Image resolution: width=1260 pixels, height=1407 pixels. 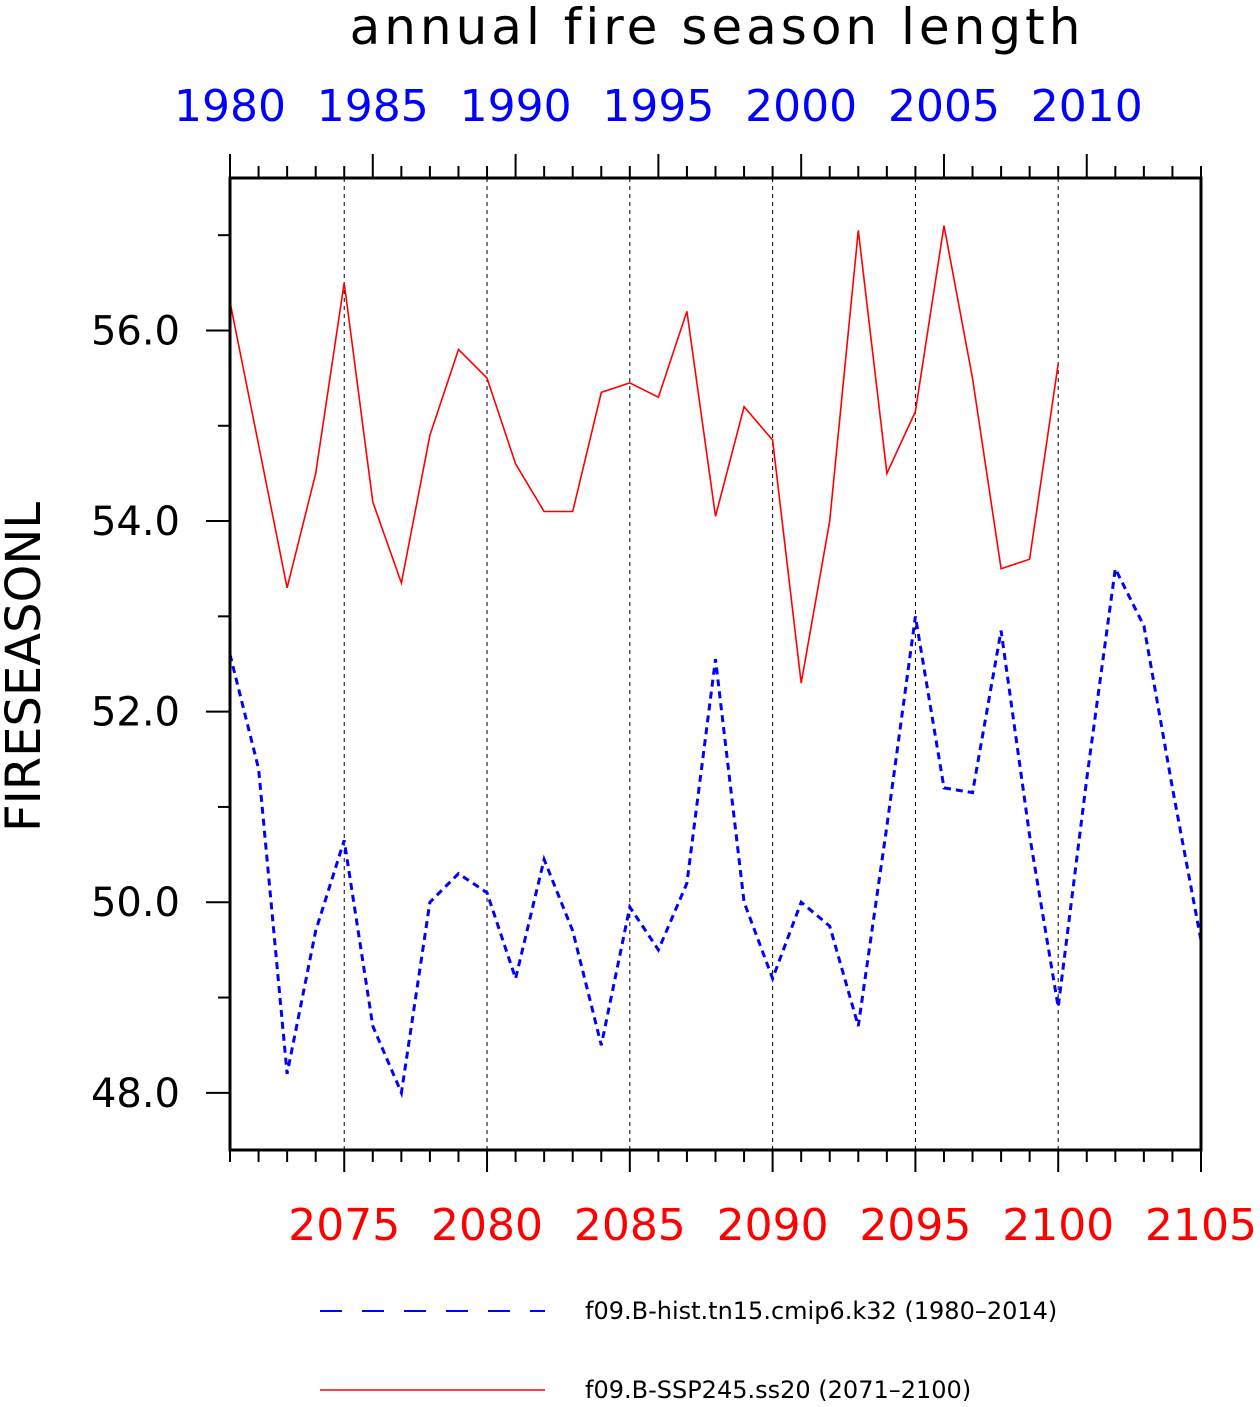 What do you see at coordinates (1087, 106) in the screenshot?
I see `top-axis-tick-label: 2010` at bounding box center [1087, 106].